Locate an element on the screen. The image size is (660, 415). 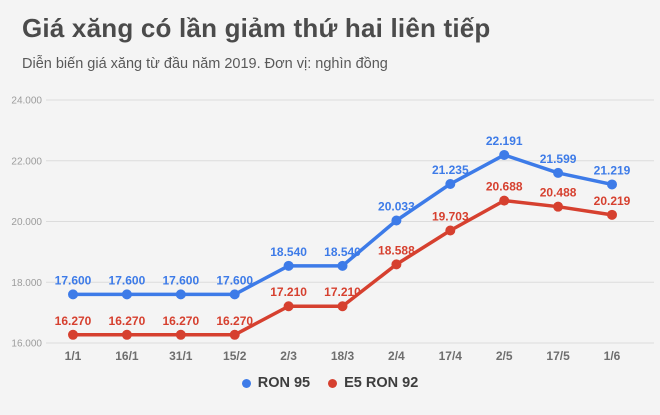
x-axis-tick-label: 1/1 is located at coordinates (73, 356).